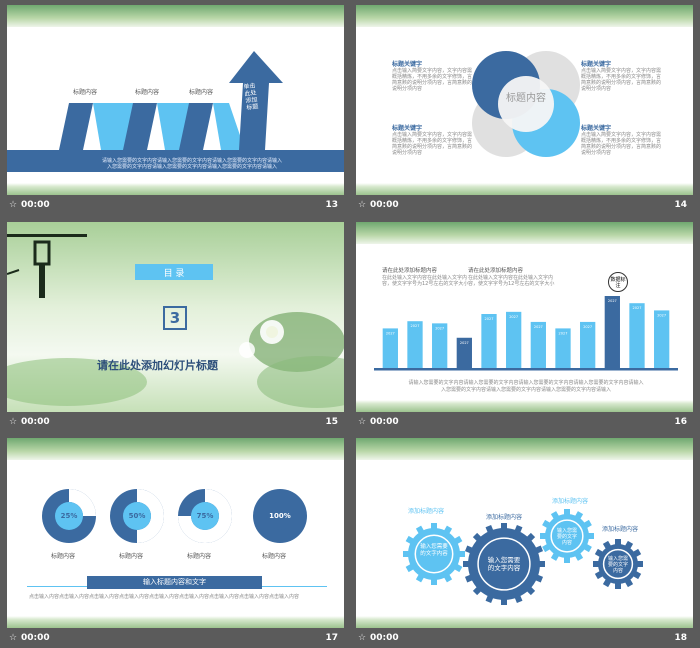 This screenshot has width=700, height=648. I want to click on slide-15-status-bar: ☆ 00:00 15, so click(175, 423).